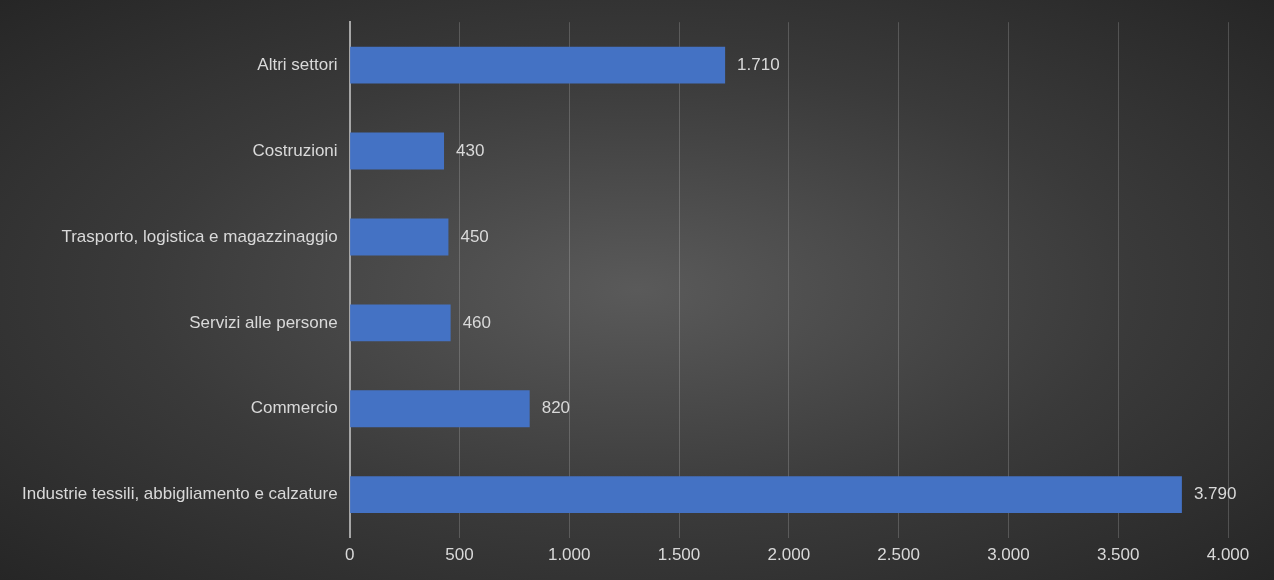  I want to click on x-tick-label: 500, so click(459, 555).